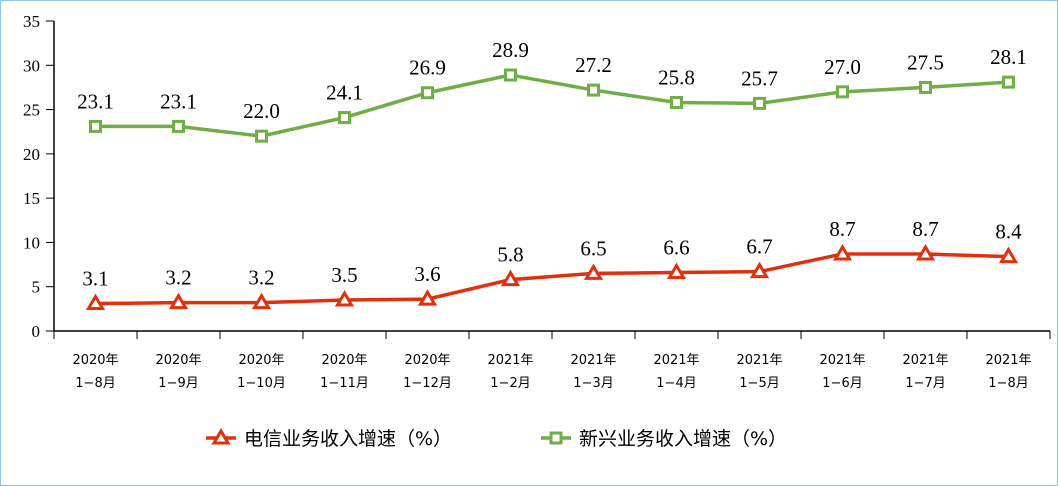  What do you see at coordinates (261, 383) in the screenshot?
I see `x-tick-label: 1−10月` at bounding box center [261, 383].